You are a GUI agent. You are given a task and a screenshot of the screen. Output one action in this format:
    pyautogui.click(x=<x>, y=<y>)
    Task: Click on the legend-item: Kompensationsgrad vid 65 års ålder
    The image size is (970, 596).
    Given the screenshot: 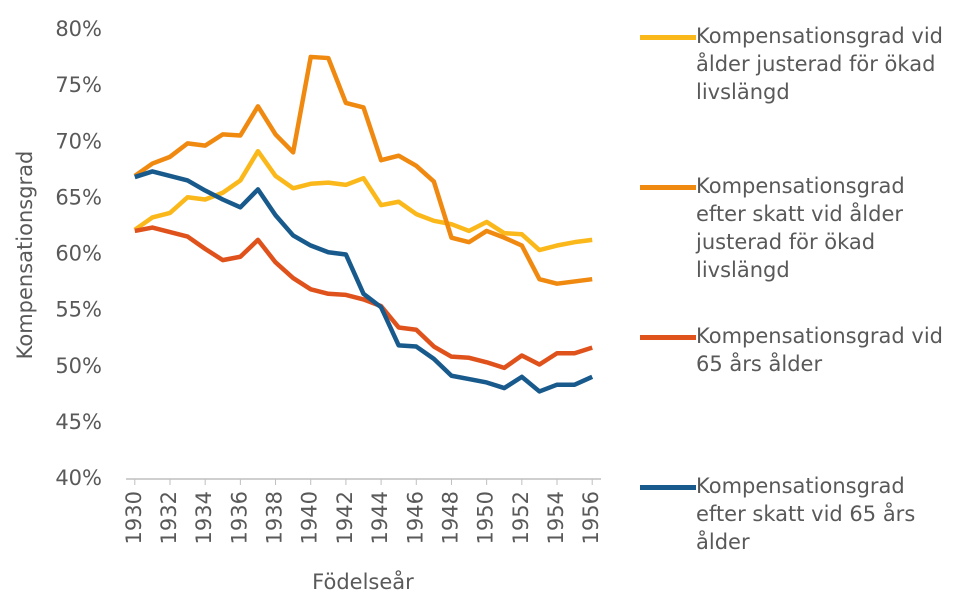 What is the action you would take?
    pyautogui.click(x=800, y=350)
    